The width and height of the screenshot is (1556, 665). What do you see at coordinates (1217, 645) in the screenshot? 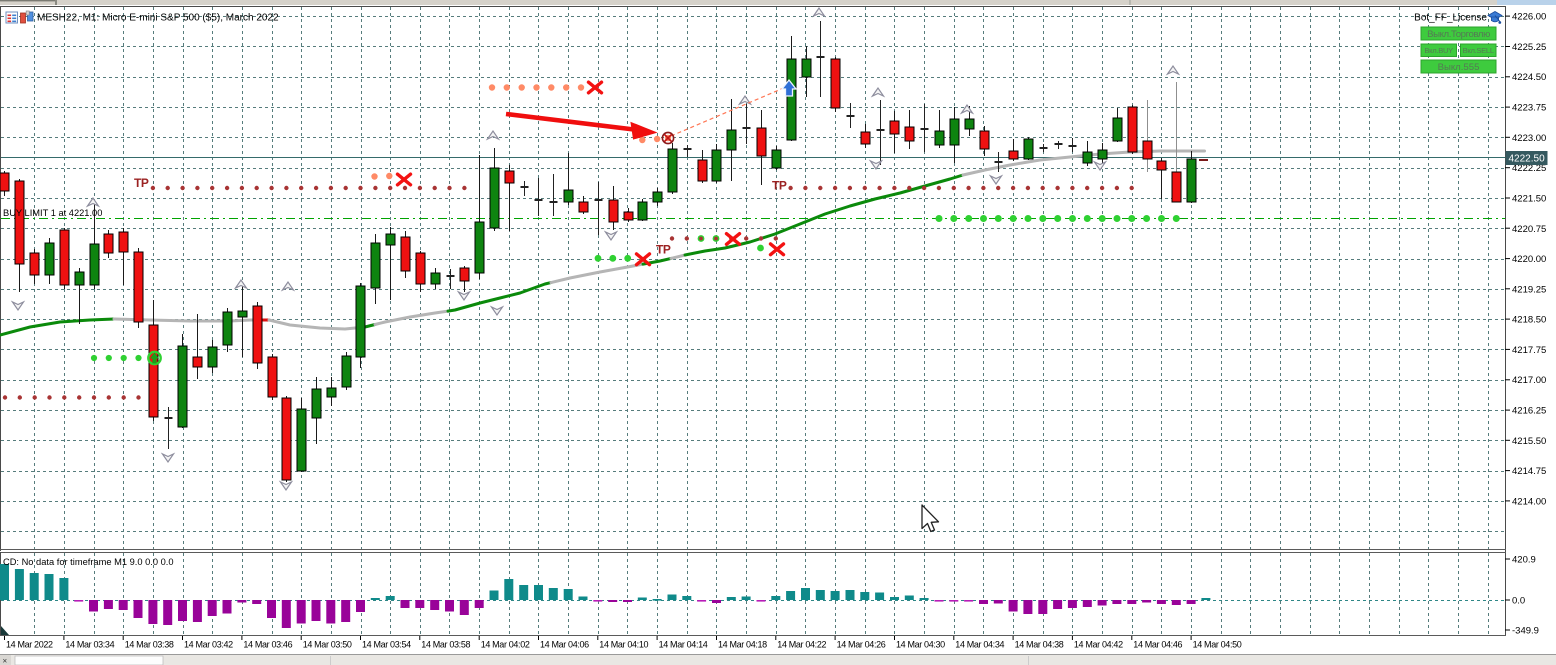
I see `svg-text: 14 Mar 04:50` at bounding box center [1217, 645].